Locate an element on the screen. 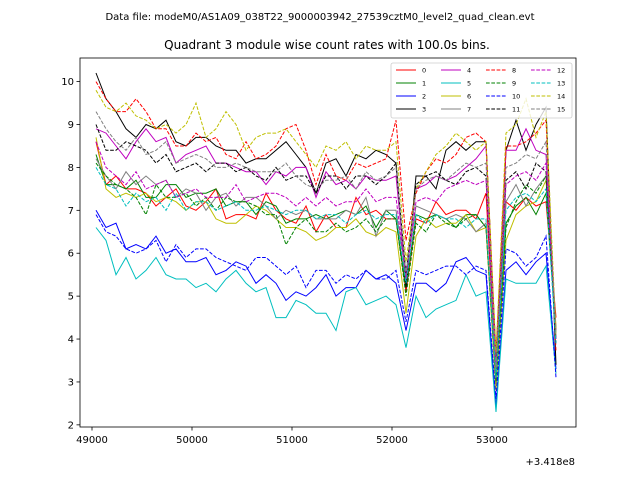  x-tick-label: 53000 is located at coordinates (492, 440).